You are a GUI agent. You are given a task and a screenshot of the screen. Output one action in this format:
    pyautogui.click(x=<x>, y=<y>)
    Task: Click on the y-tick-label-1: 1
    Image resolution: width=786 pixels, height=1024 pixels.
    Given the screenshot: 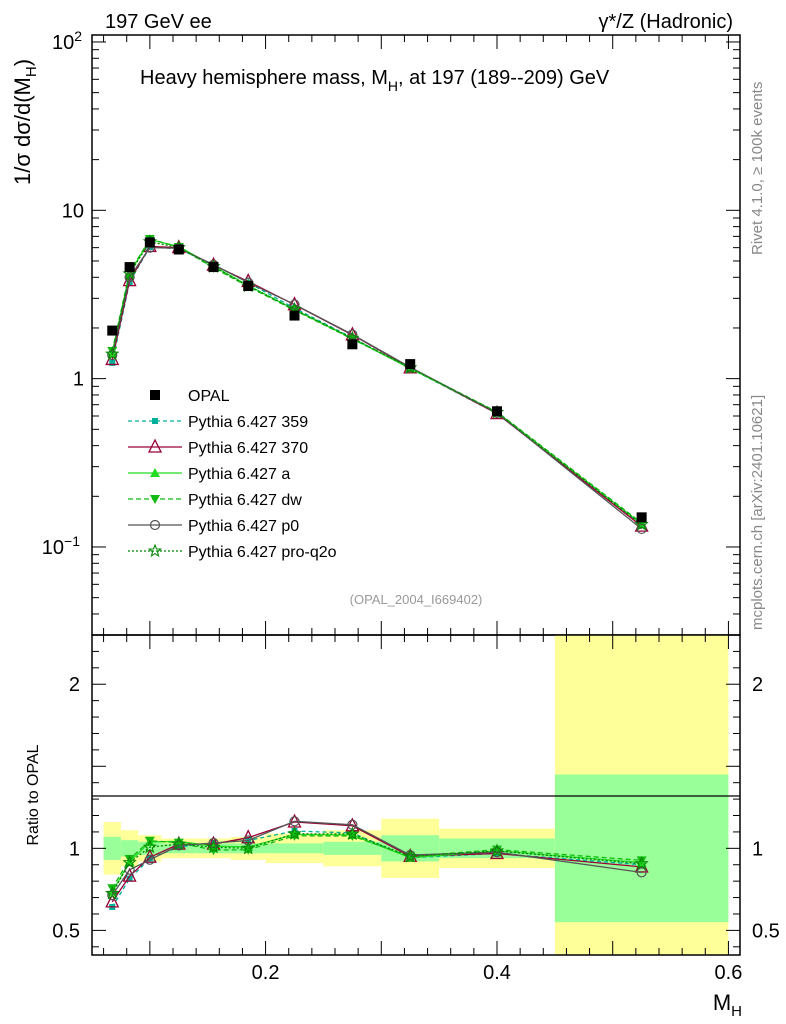 What is the action you would take?
    pyautogui.click(x=78, y=380)
    